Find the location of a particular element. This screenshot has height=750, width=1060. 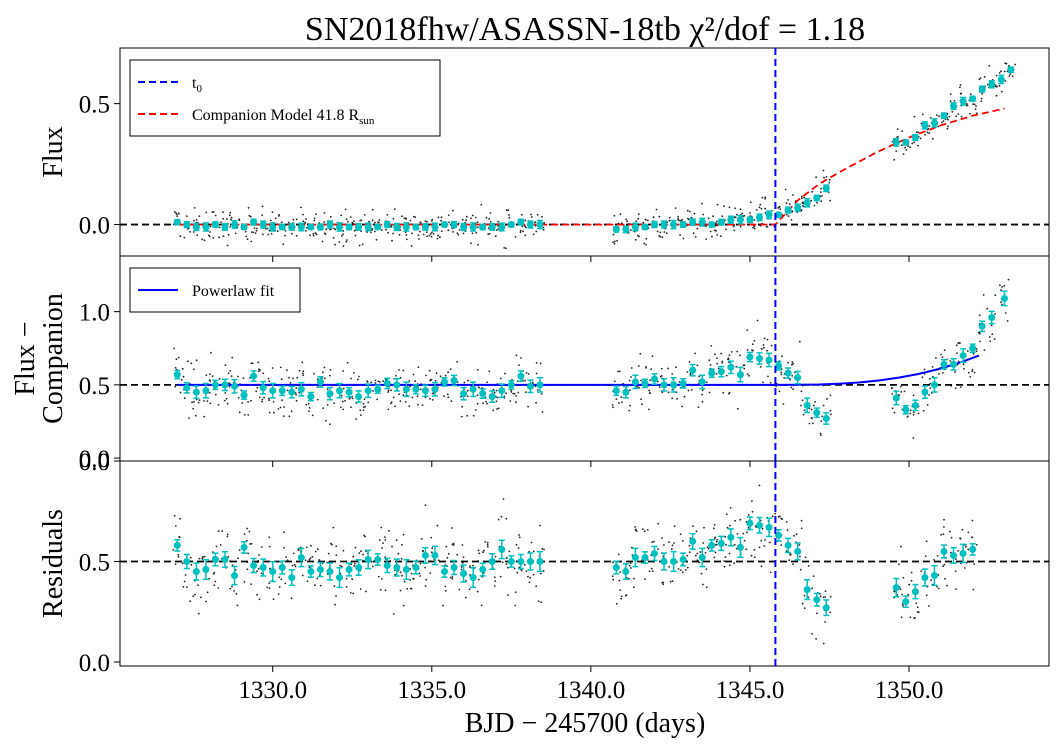

legend-label: Companion Model 41.8 Rsun is located at coordinates (283, 117).